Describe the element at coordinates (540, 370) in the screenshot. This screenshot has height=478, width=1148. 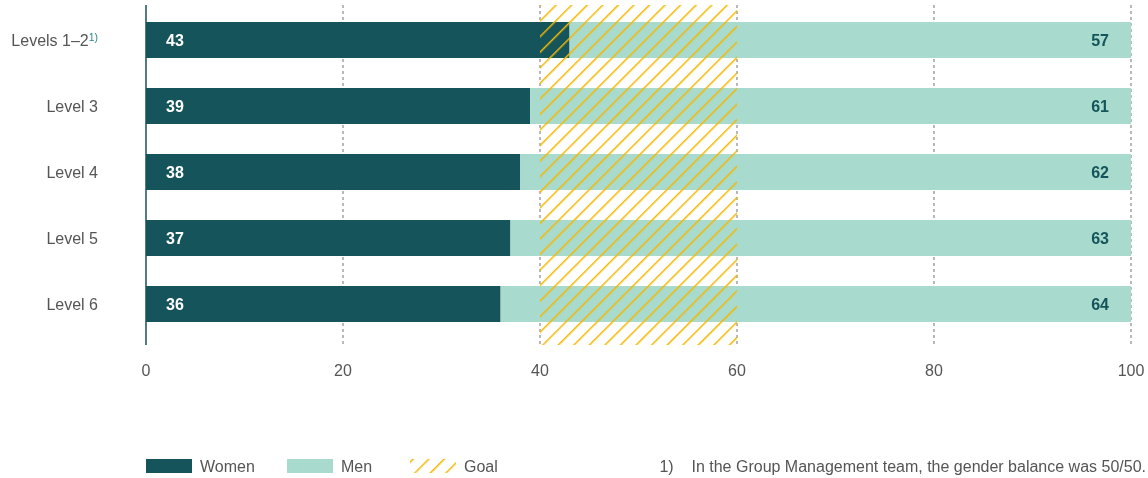
I see `x-tick-label: 40` at that location.